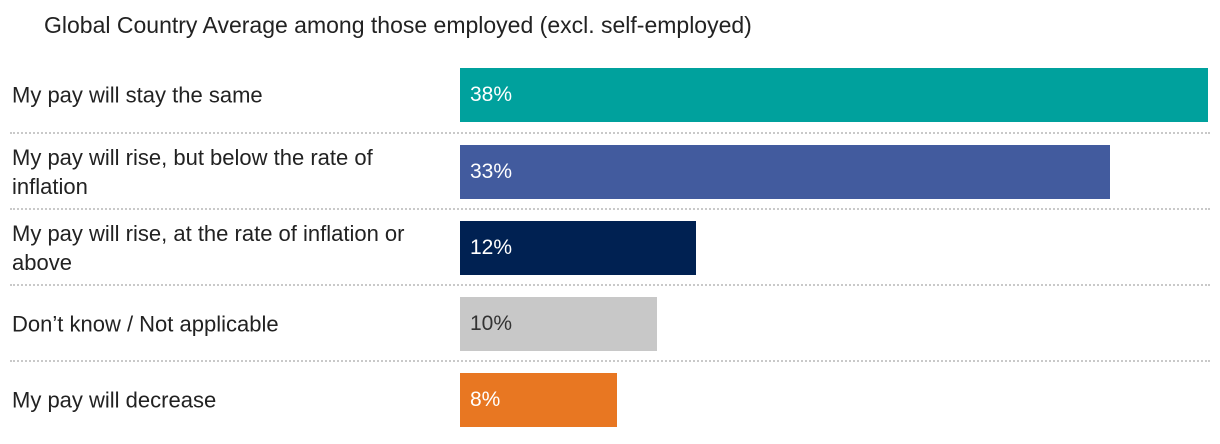  I want to click on category-label: Don’t know / Not applicable, so click(145, 324).